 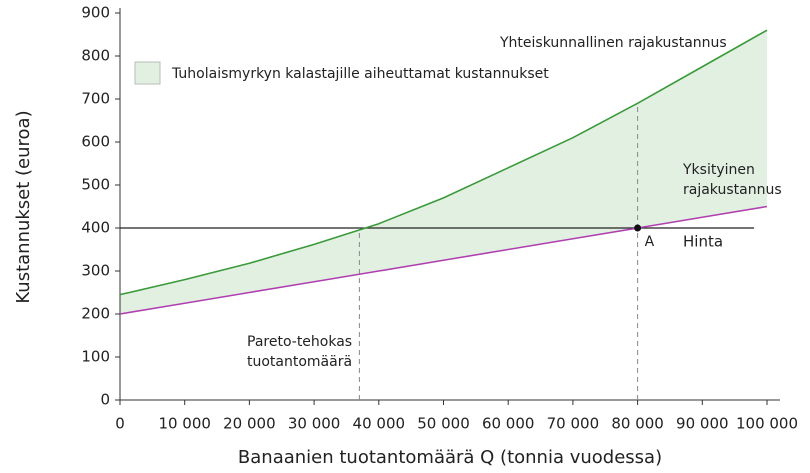 I want to click on pareto-label: Pareto-tehokas tuotantomäärä, so click(x=300, y=352).